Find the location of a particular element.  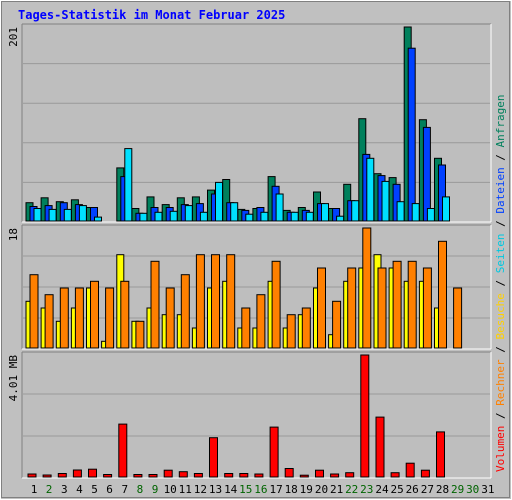

day-label-19: 19 is located at coordinates (306, 489).